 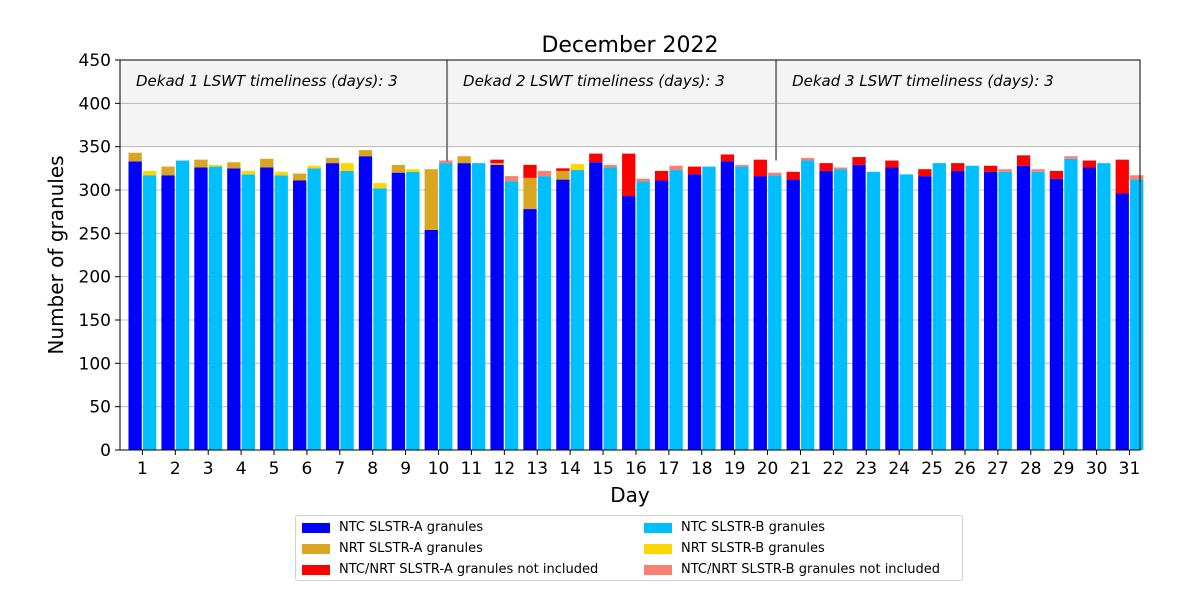 I want to click on y-tick-label-0: 0, so click(x=105, y=451).